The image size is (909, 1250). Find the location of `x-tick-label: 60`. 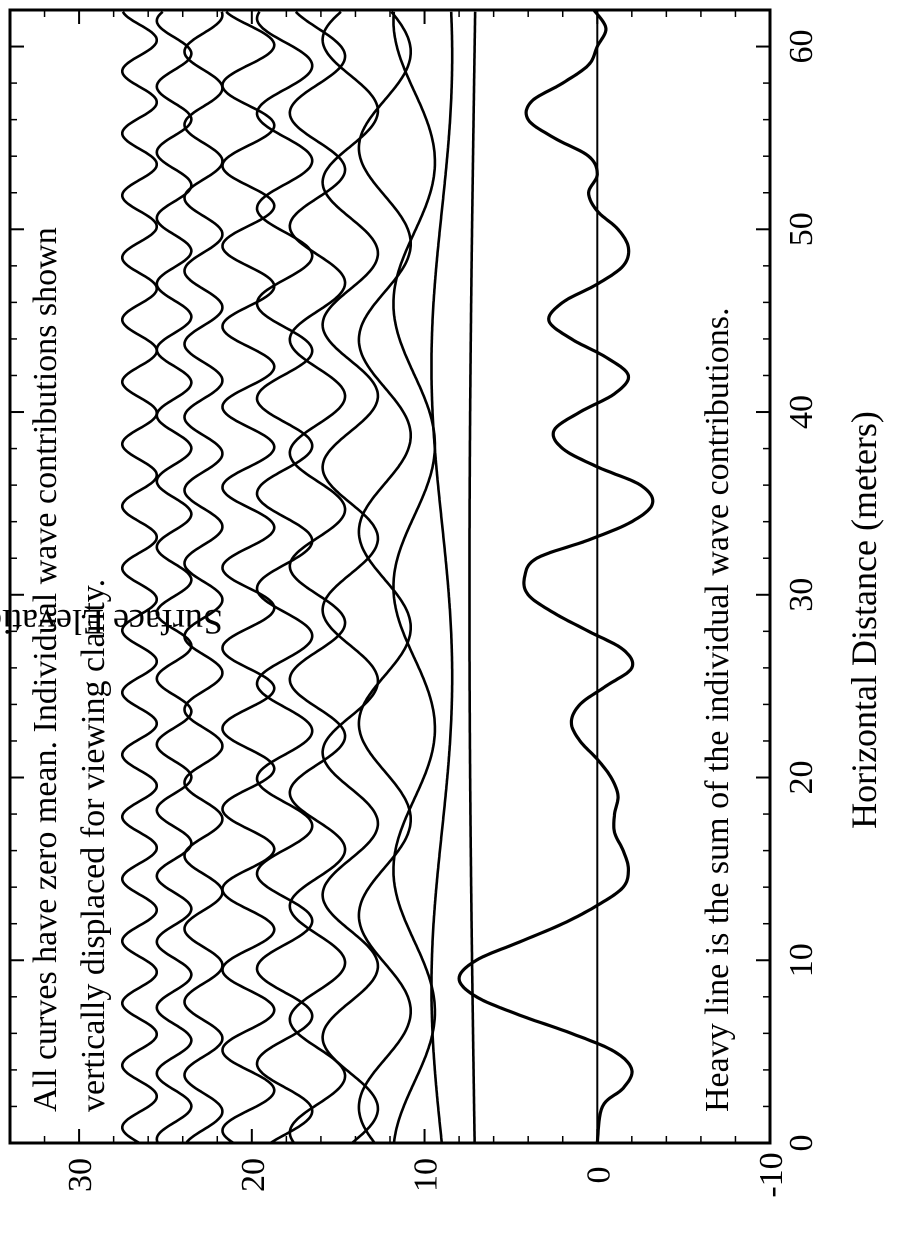

x-tick-label: 60 is located at coordinates (801, 47).